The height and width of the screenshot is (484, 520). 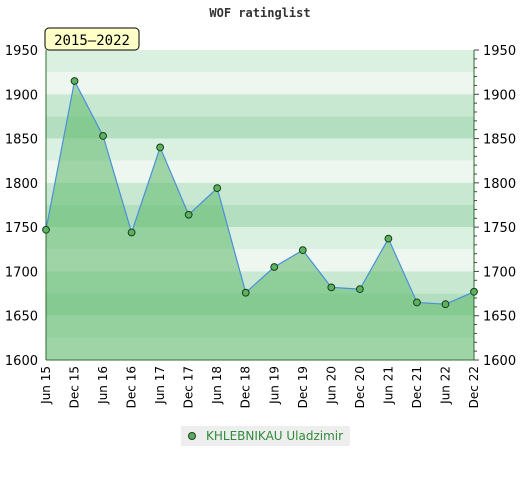 What do you see at coordinates (75, 387) in the screenshot?
I see `x-tick-label: Dec 15` at bounding box center [75, 387].